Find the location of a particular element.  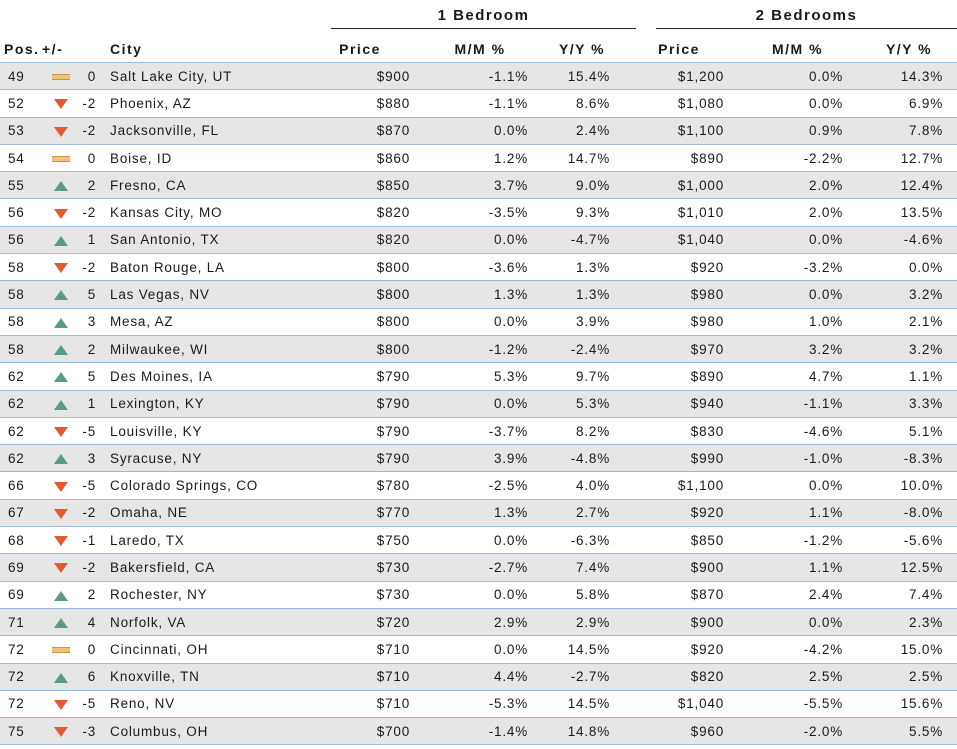

row-price-2br: $870 is located at coordinates (679, 595).